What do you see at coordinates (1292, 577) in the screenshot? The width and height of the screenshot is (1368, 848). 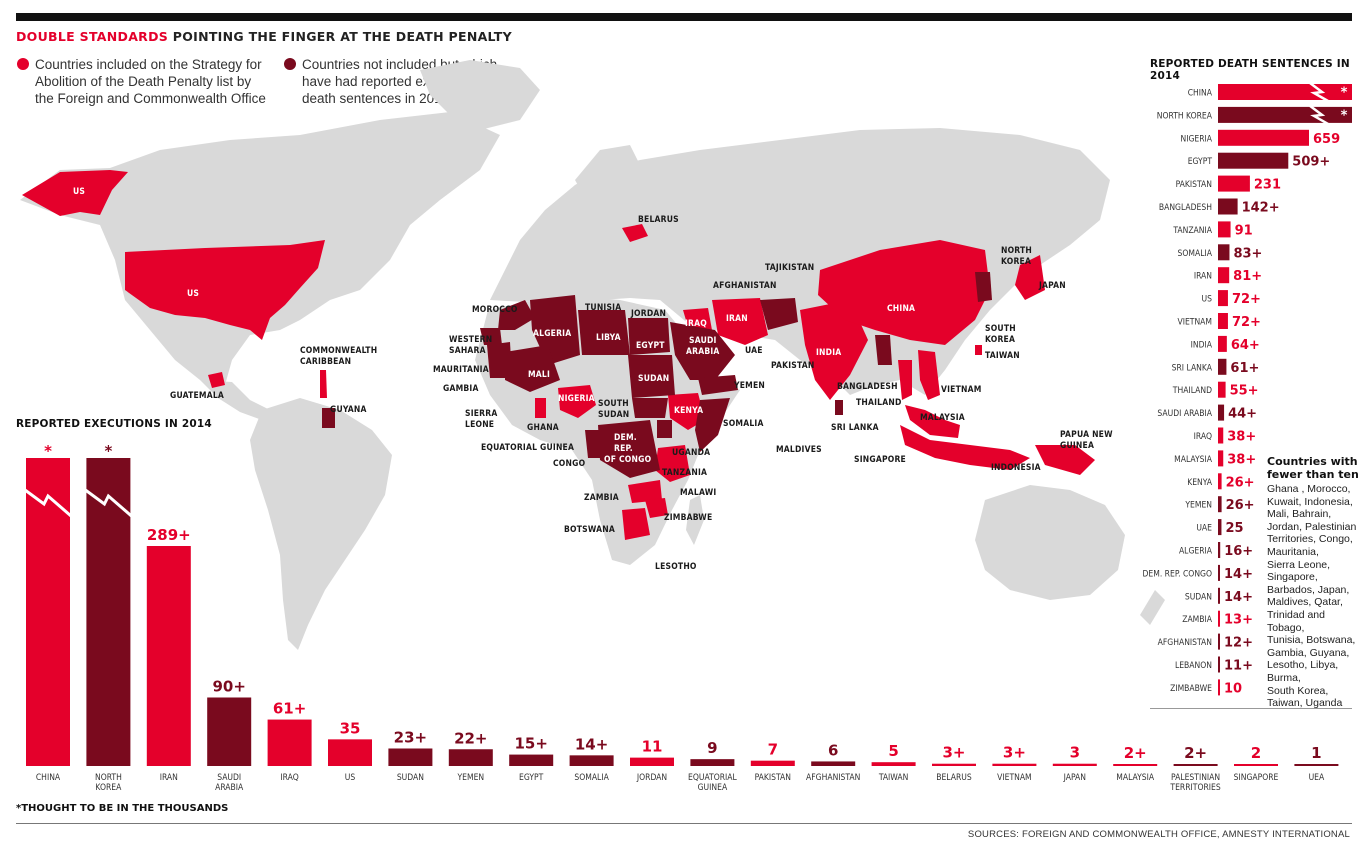 I see `fewer-than-ten-line: Singapore,` at bounding box center [1292, 577].